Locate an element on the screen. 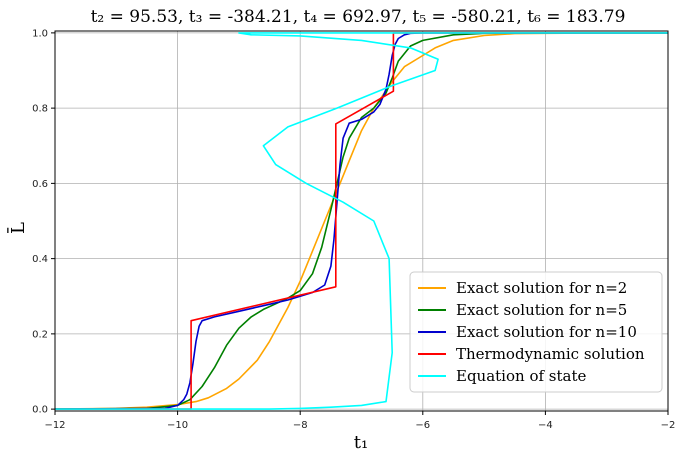  legend-box is located at coordinates (536, 332).